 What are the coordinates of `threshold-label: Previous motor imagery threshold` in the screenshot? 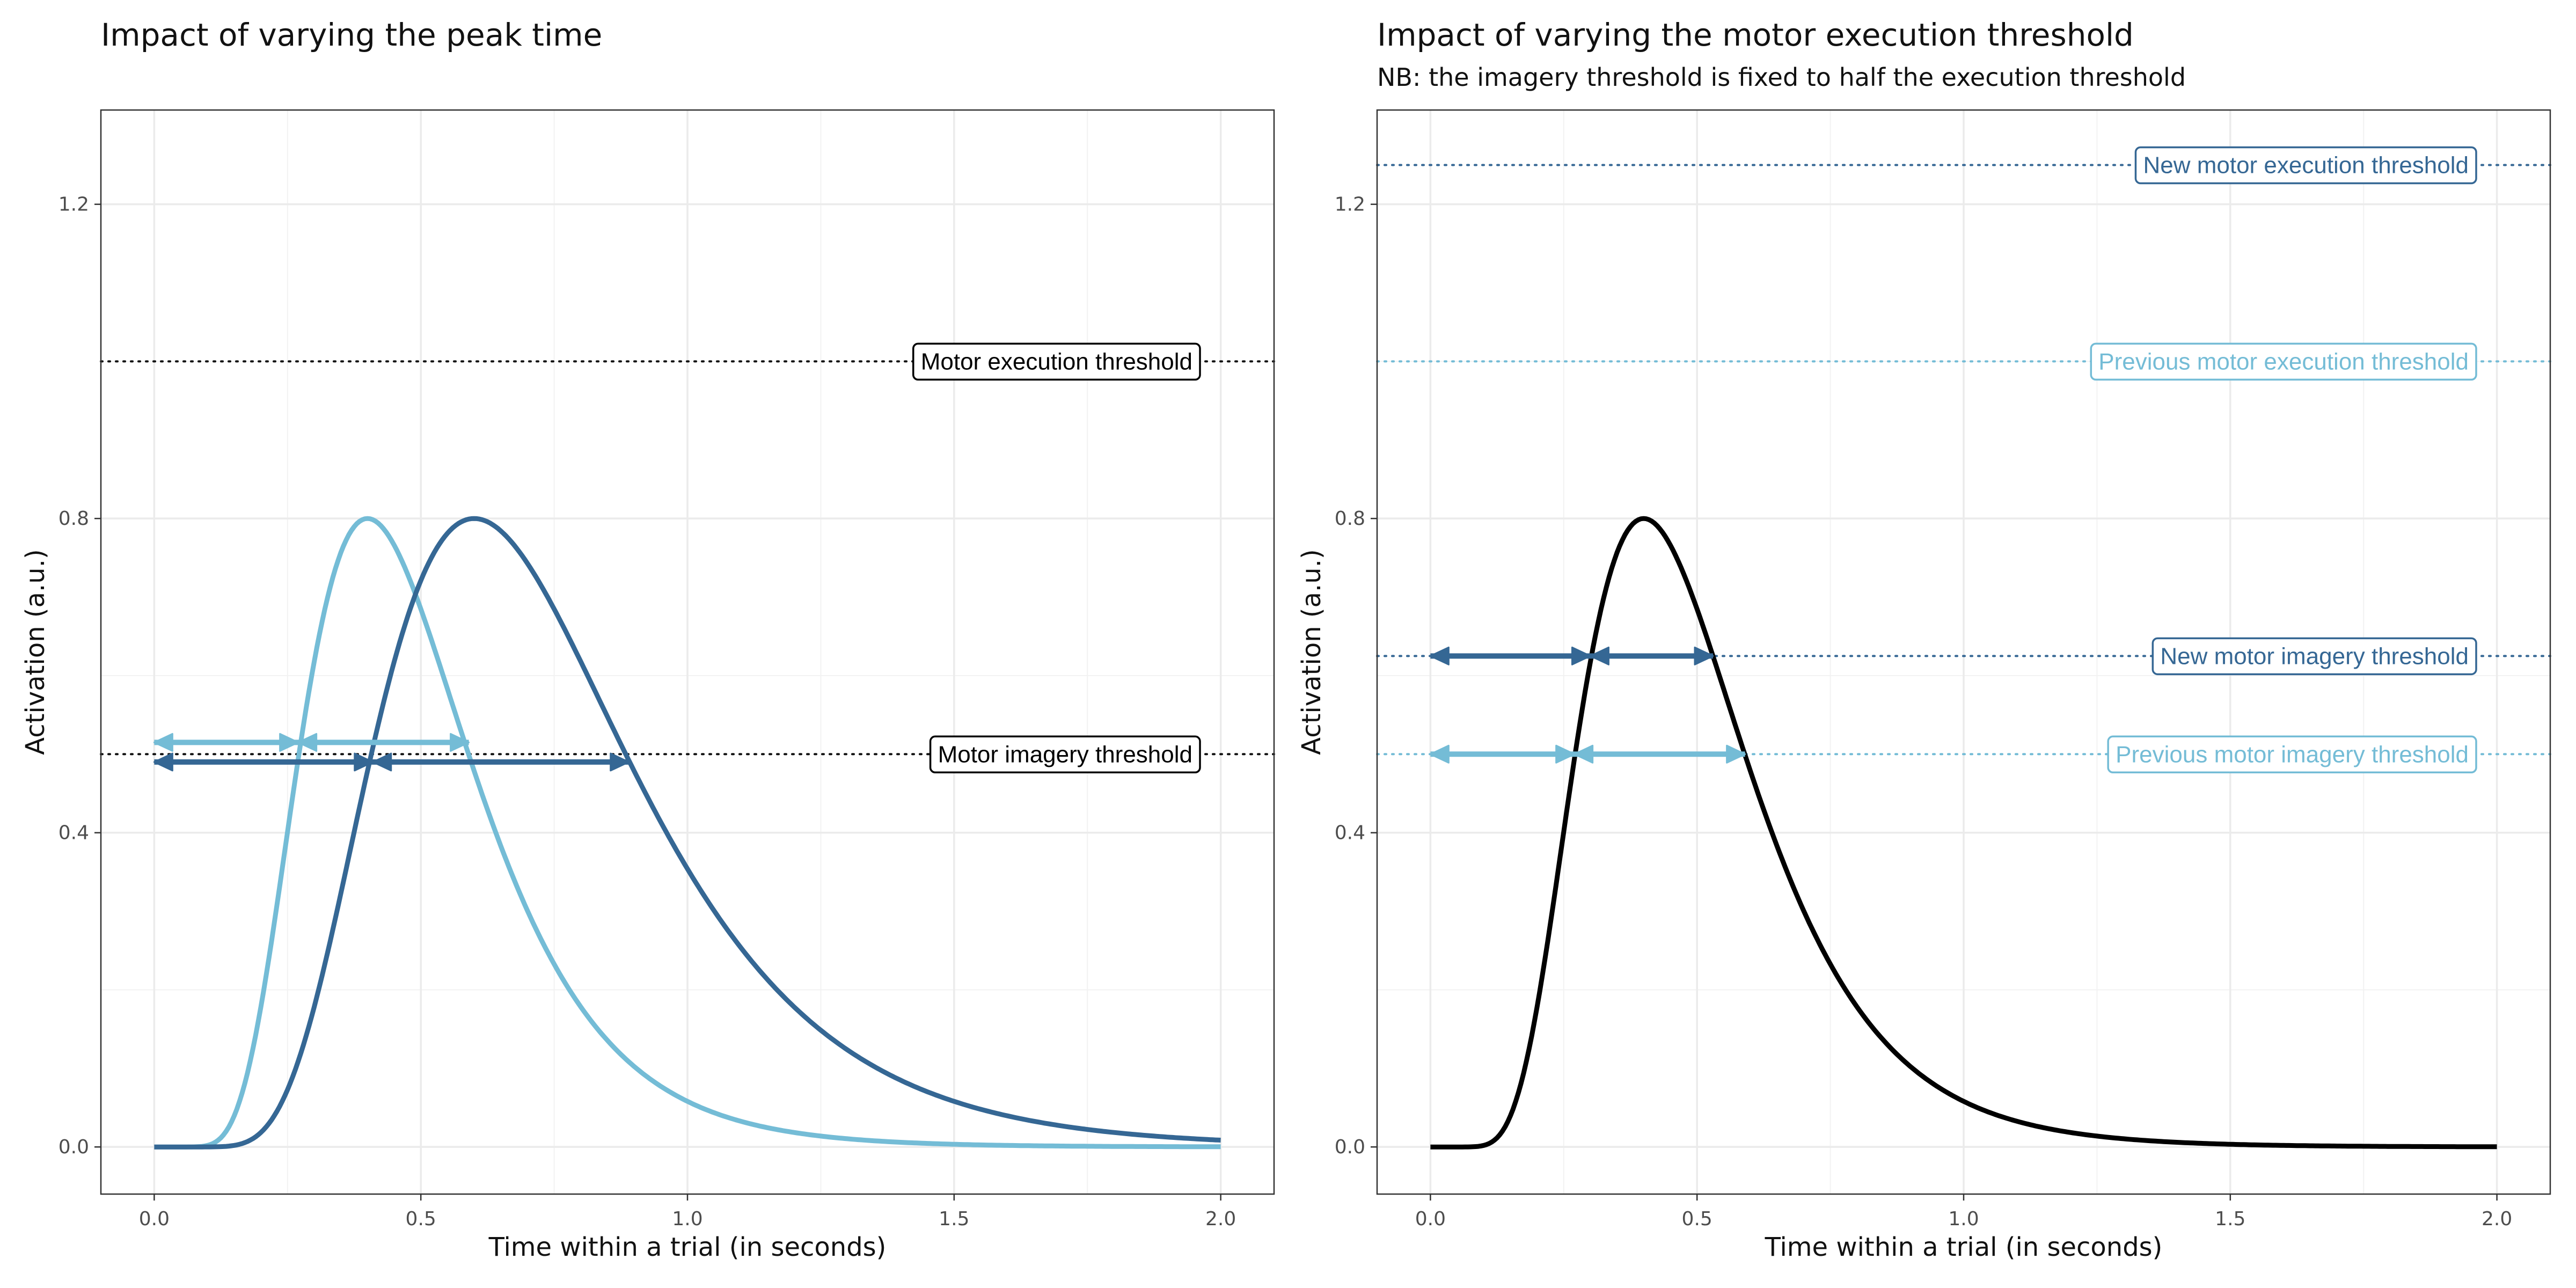 It's located at (2292, 754).